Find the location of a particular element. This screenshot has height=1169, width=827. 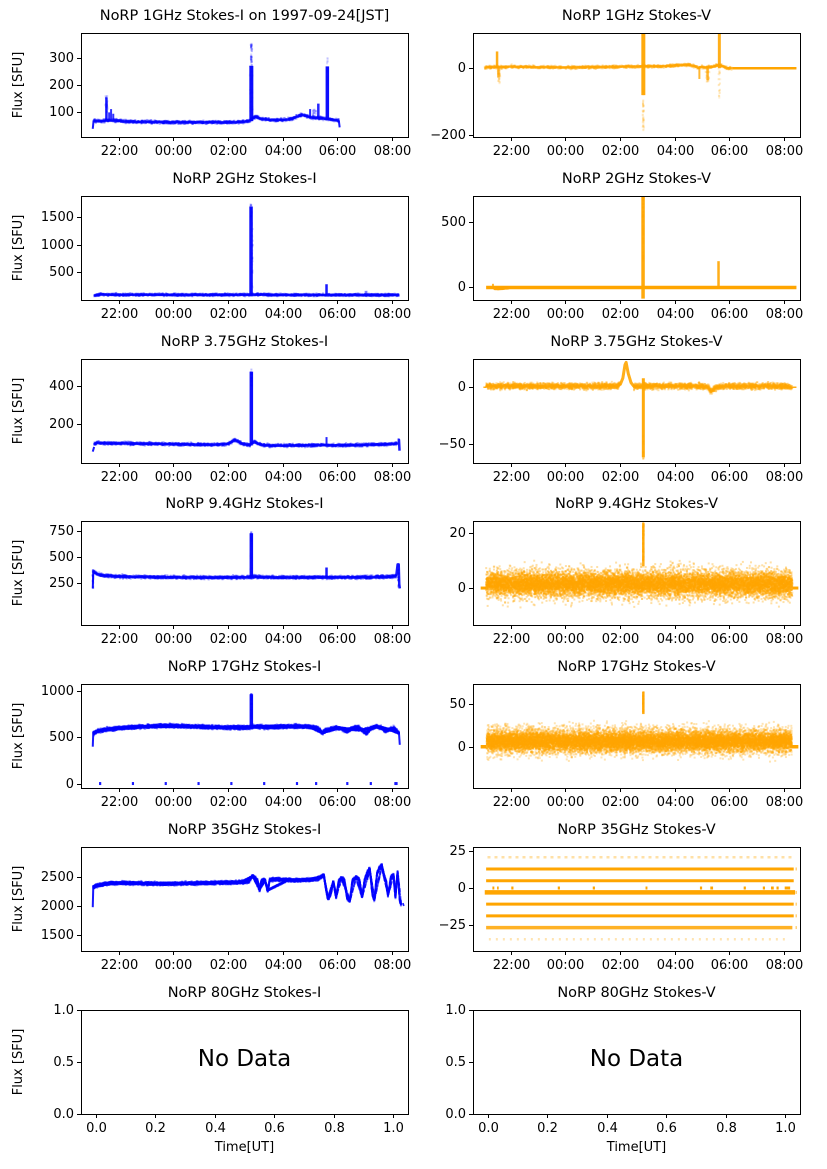

plot-area-3.75ghz-stokes-i is located at coordinates (206, 407).